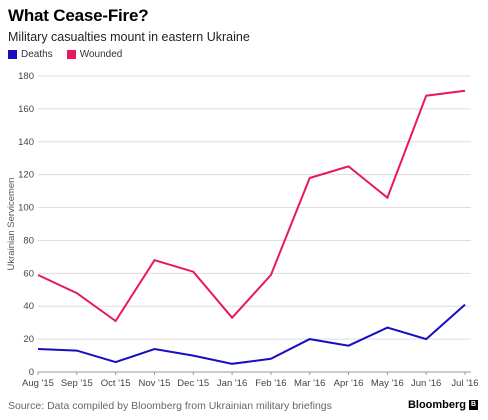 The image size is (488, 420). What do you see at coordinates (28, 273) in the screenshot?
I see `y-tick-label: 60` at bounding box center [28, 273].